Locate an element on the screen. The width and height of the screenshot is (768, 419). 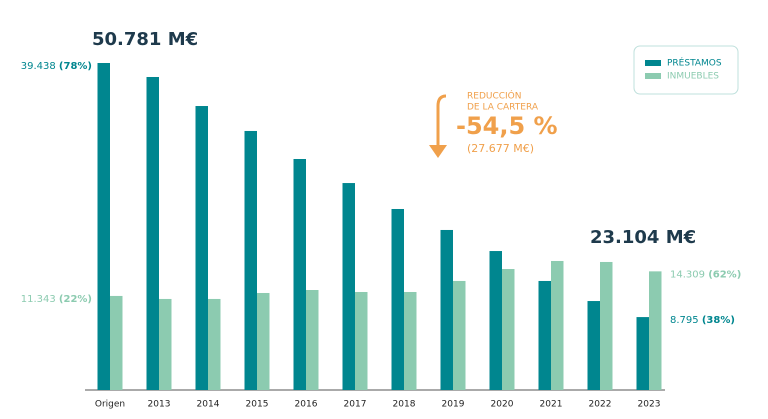
x-tick-label: 2014 is located at coordinates (208, 405).